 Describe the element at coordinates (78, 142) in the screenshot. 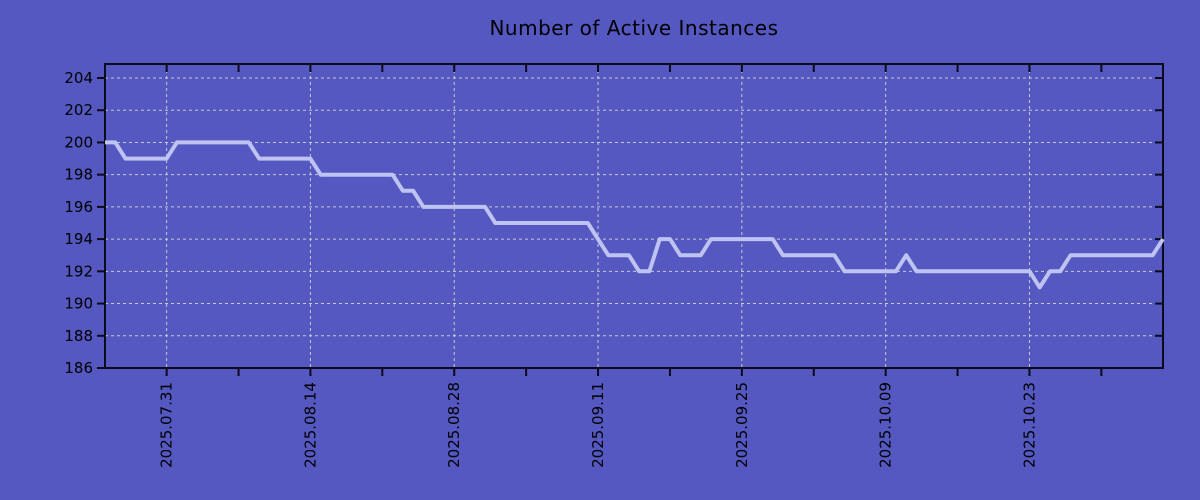

I see `y-tick-label: 200` at that location.